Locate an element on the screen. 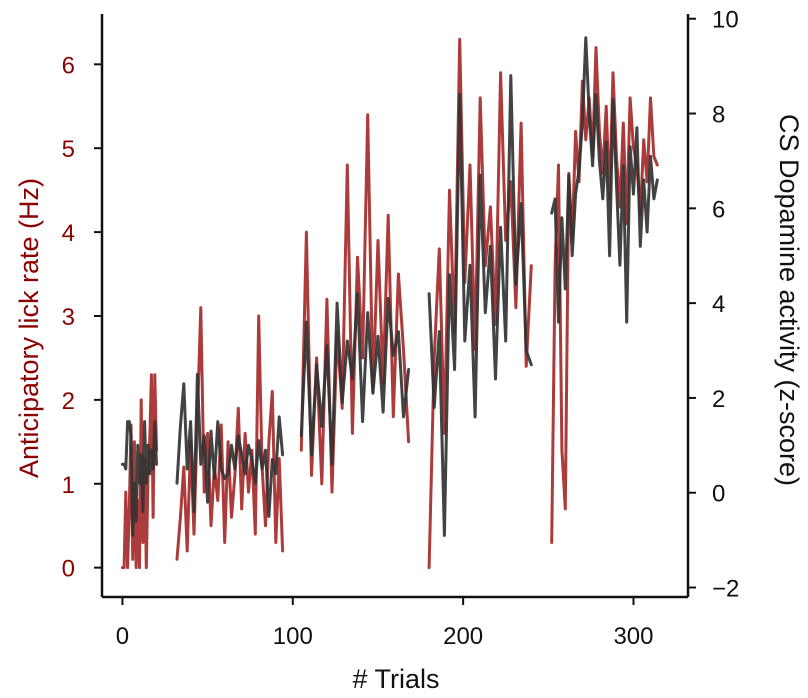 The height and width of the screenshot is (698, 808). y-tick-label-right: −2 is located at coordinates (725, 589).